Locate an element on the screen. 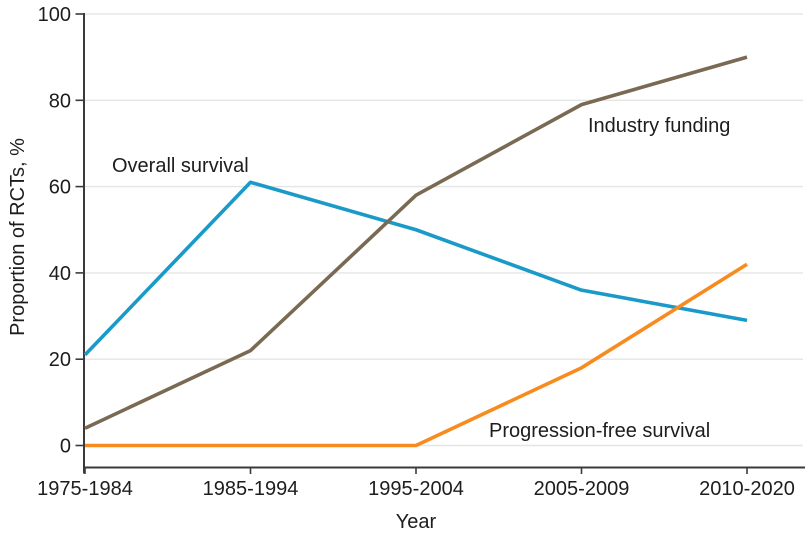 This screenshot has width=810, height=537. series-label-overall-survival: Overall survival is located at coordinates (180, 166).